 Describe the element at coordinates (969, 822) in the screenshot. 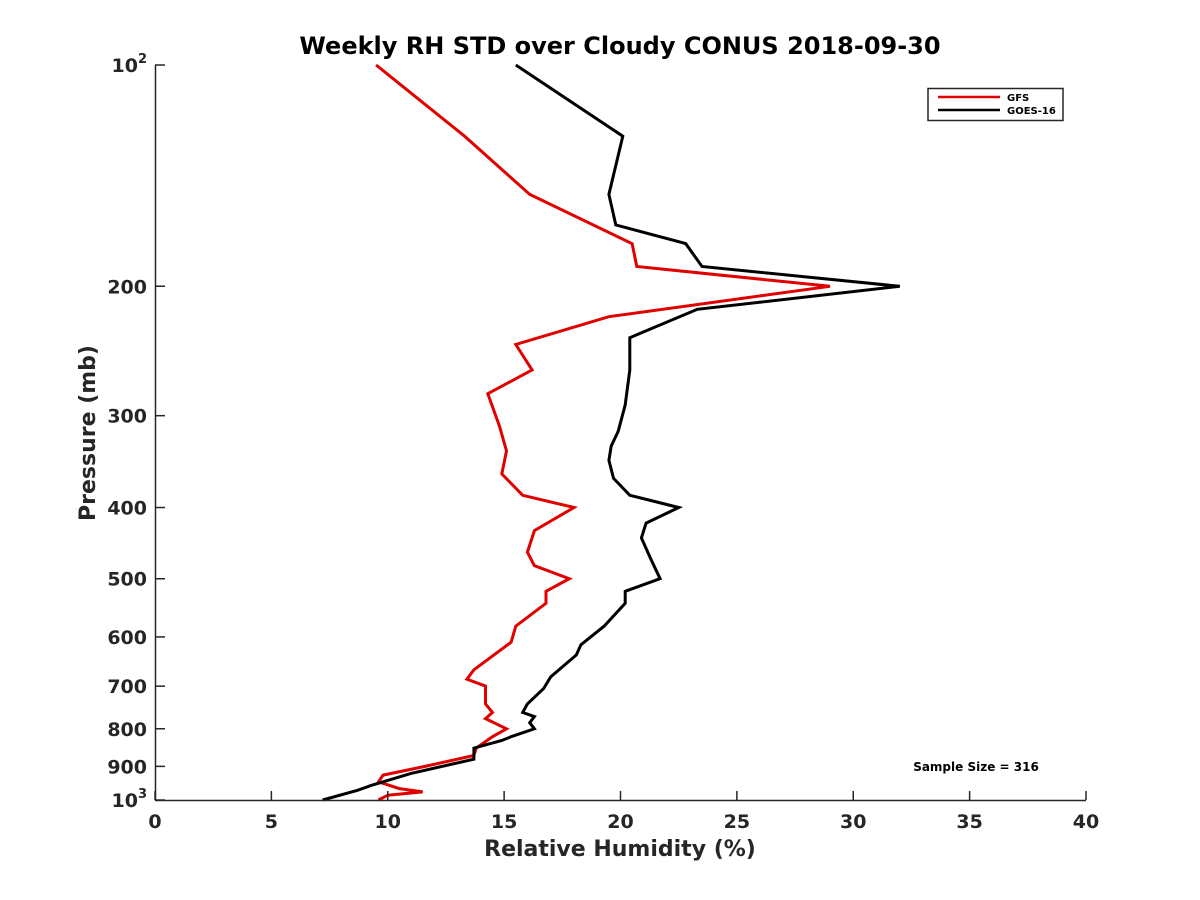

I see `x-tick-label: 35` at that location.